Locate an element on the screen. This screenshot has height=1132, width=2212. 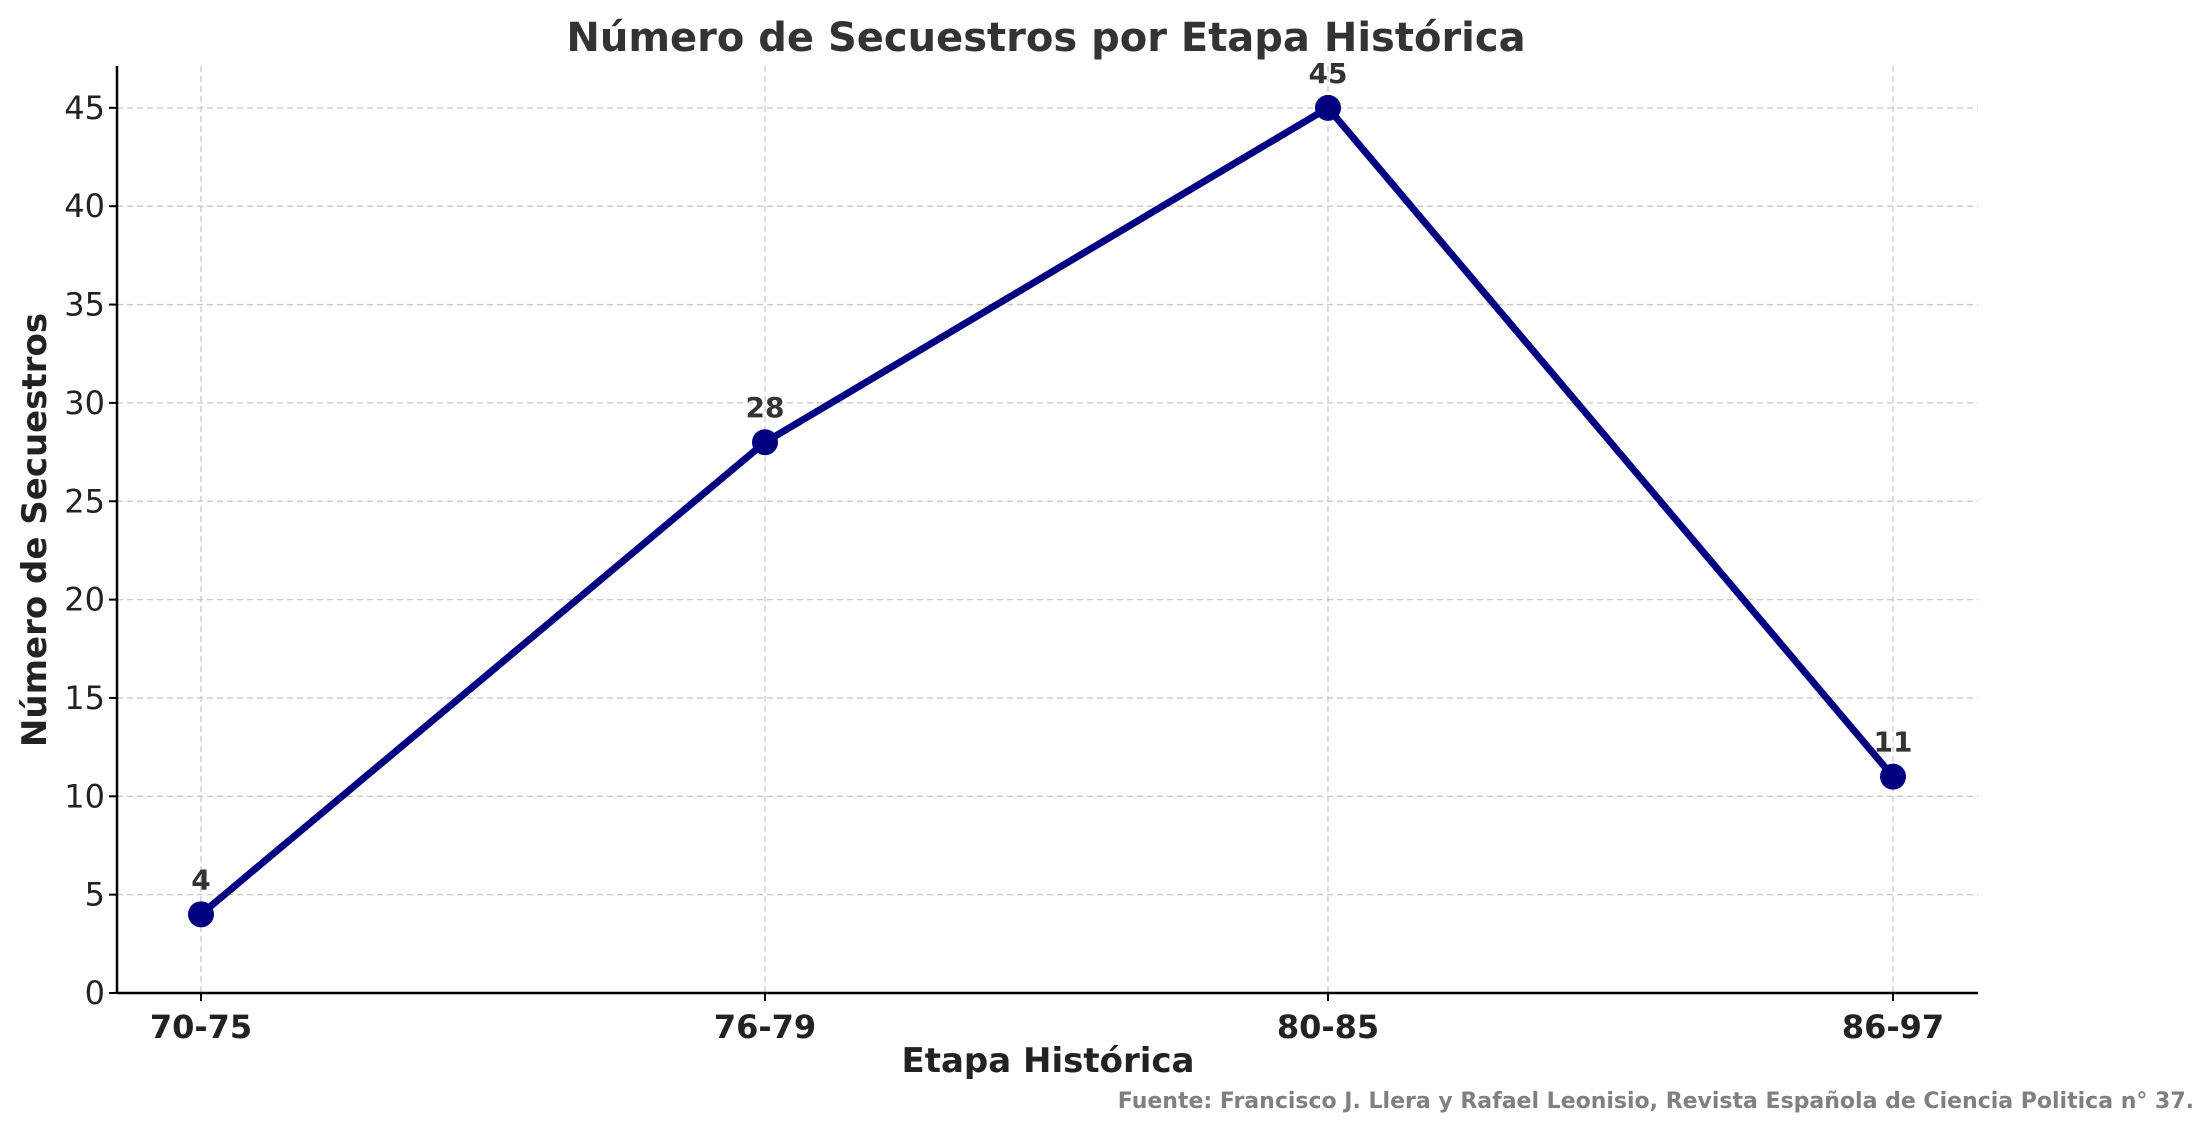
y-tick-label: 20 is located at coordinates (84, 600).